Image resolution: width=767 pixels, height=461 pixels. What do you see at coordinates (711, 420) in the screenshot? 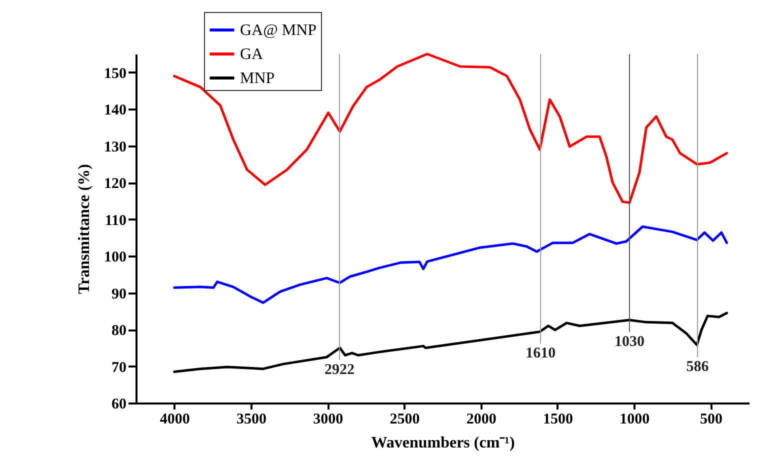
I see `x-tick-label: 500` at bounding box center [711, 420].